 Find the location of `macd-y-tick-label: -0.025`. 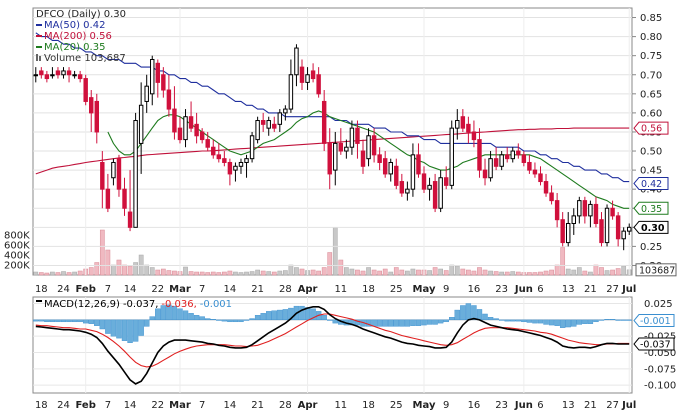

macd-y-tick-label: -0.025 is located at coordinates (660, 337).